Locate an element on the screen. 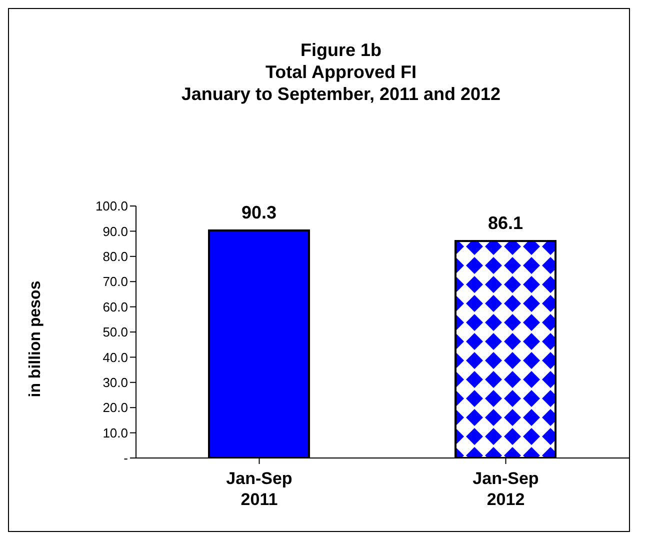 This screenshot has width=645, height=540. y-tick-label: 20.0 is located at coordinates (115, 408).